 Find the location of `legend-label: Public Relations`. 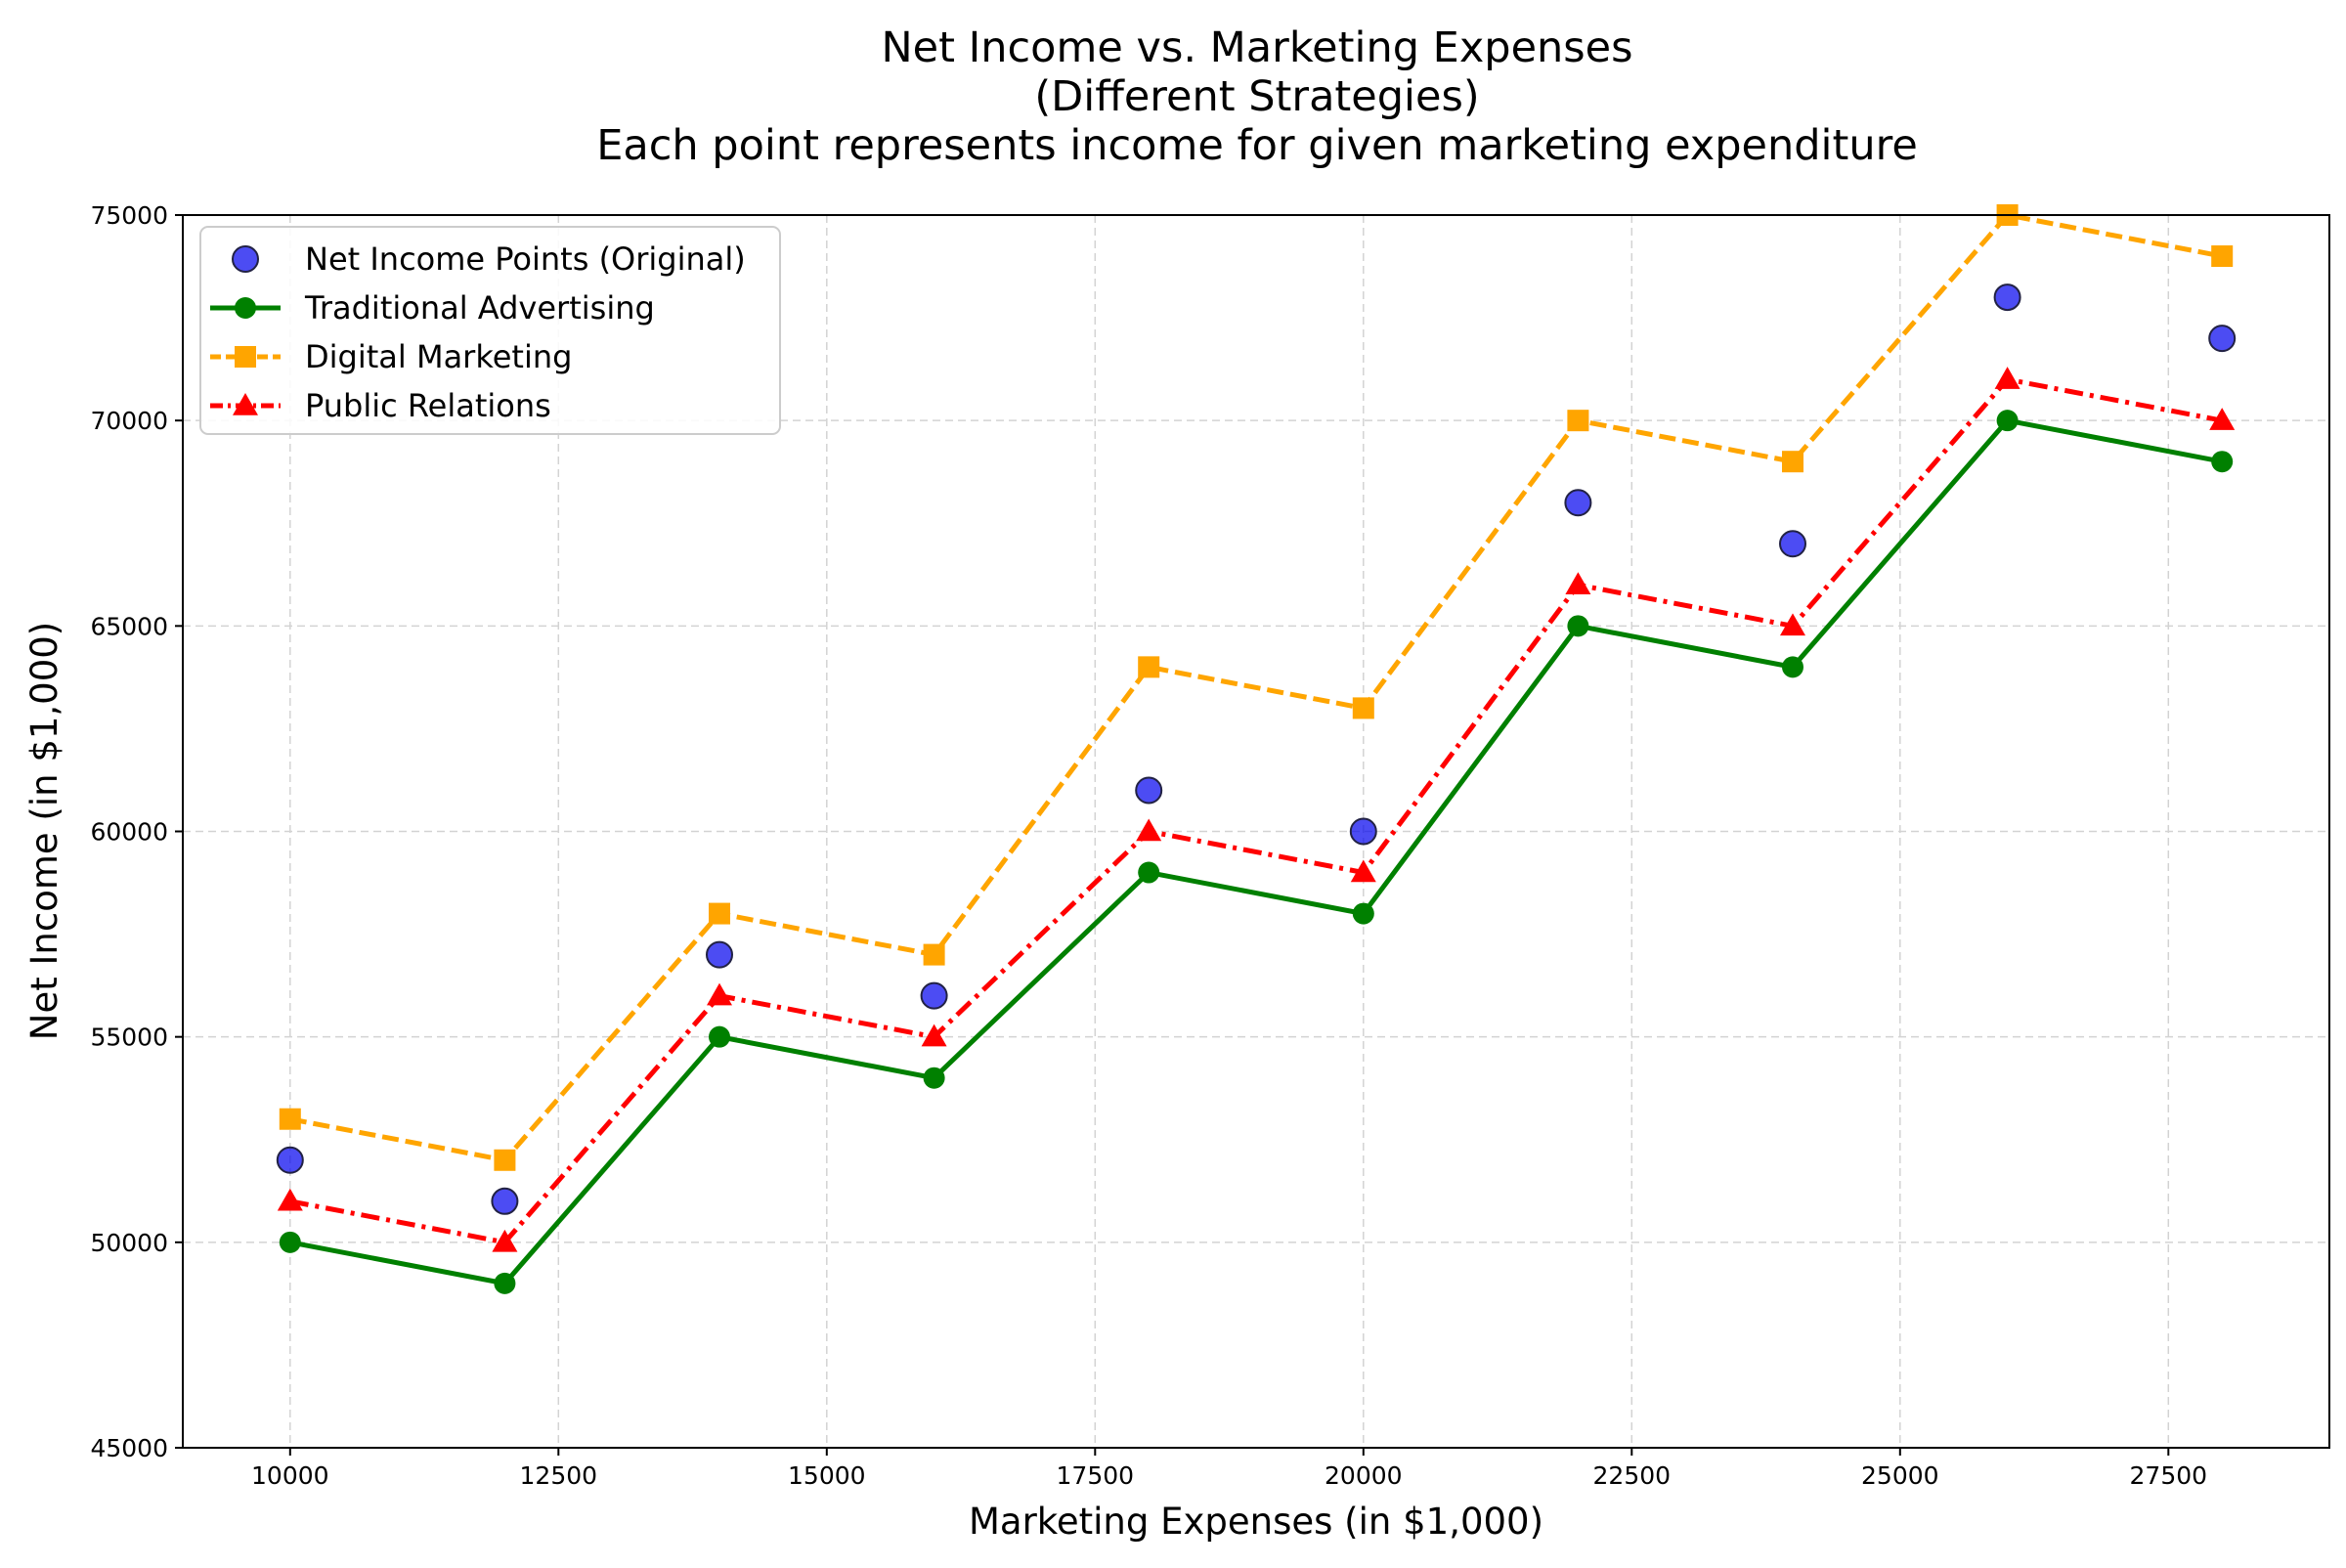

legend-label: Public Relations is located at coordinates (428, 405).